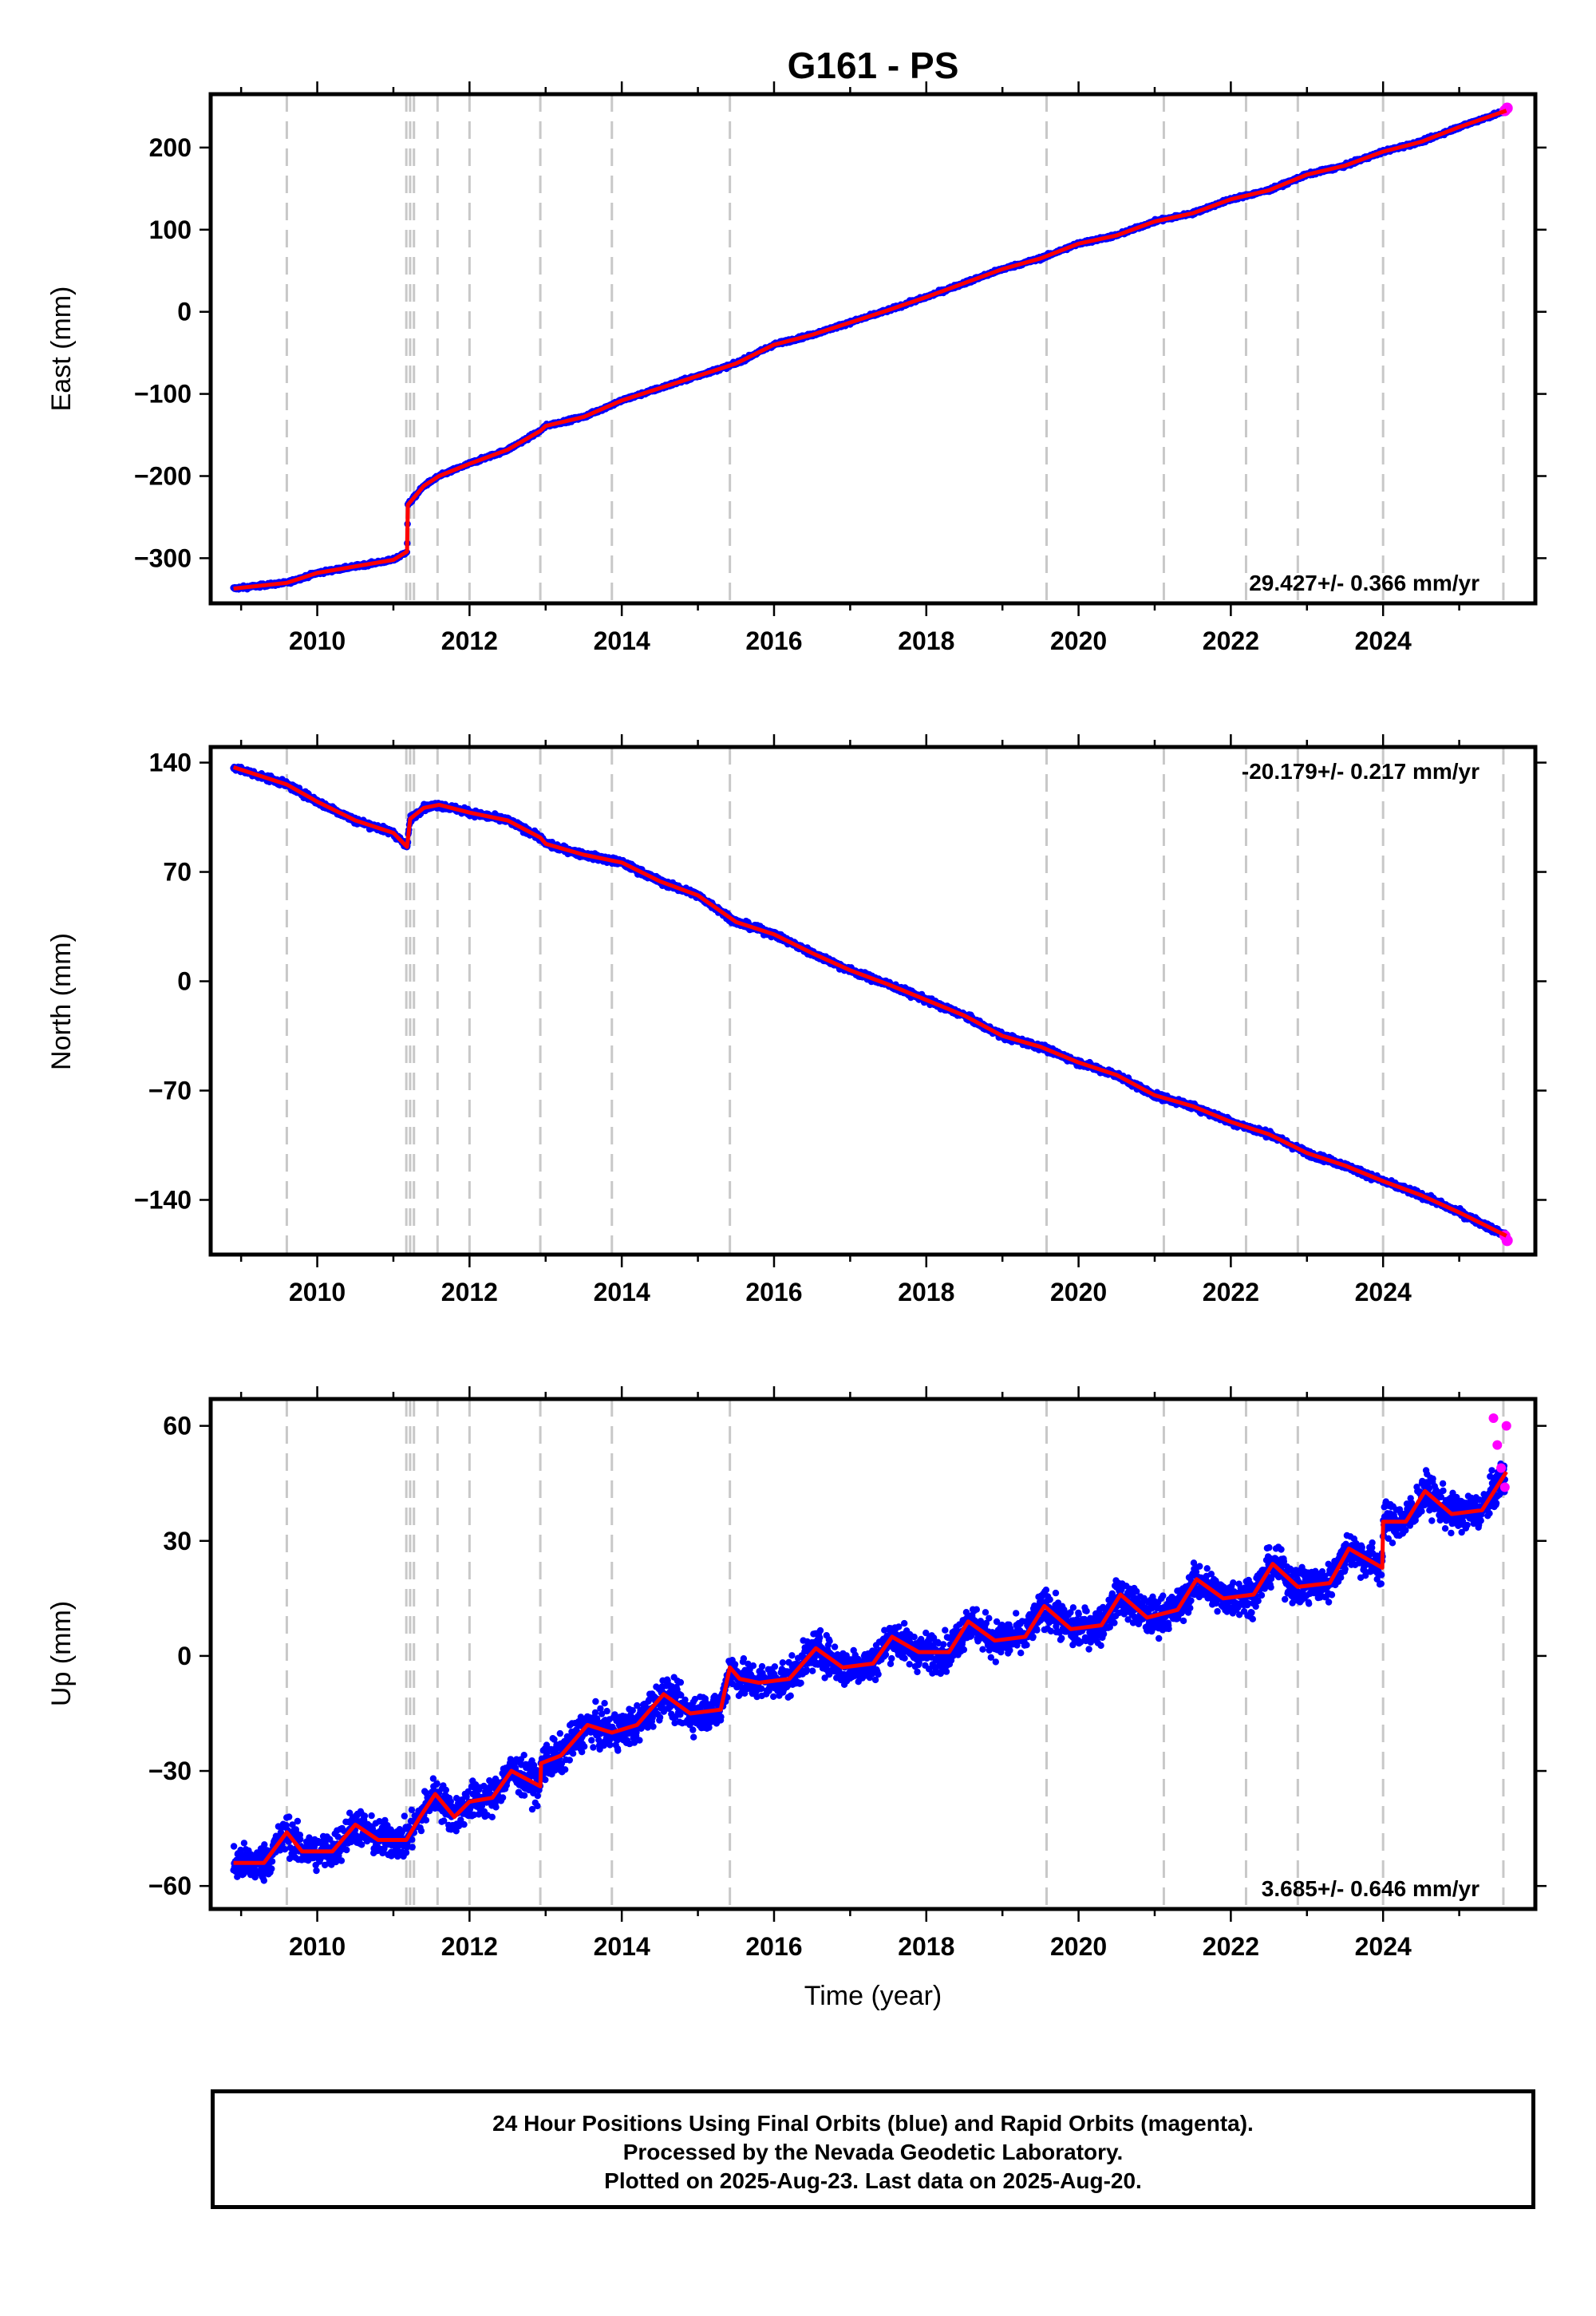  Describe the element at coordinates (177, 873) in the screenshot. I see `y-tick-label: 70` at that location.